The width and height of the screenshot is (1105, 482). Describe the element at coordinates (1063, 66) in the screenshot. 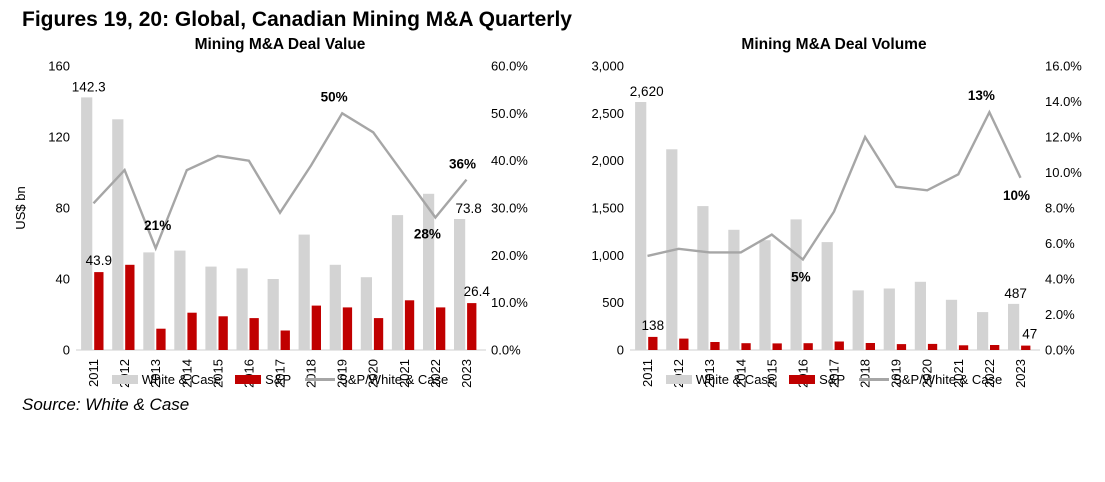

I see `right-axis-tick-label: 16.0%` at that location.